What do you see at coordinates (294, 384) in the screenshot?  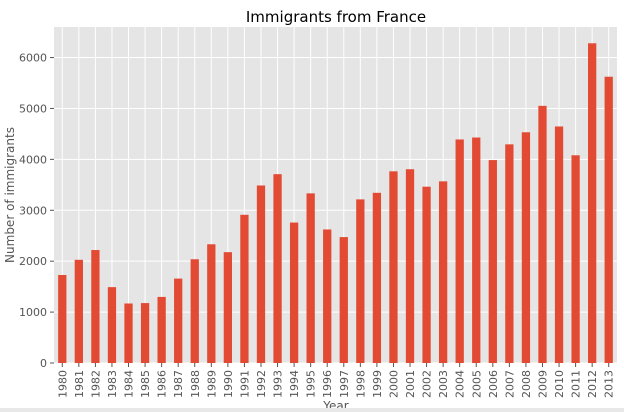 I see `x-tick-label: 1994` at bounding box center [294, 384].